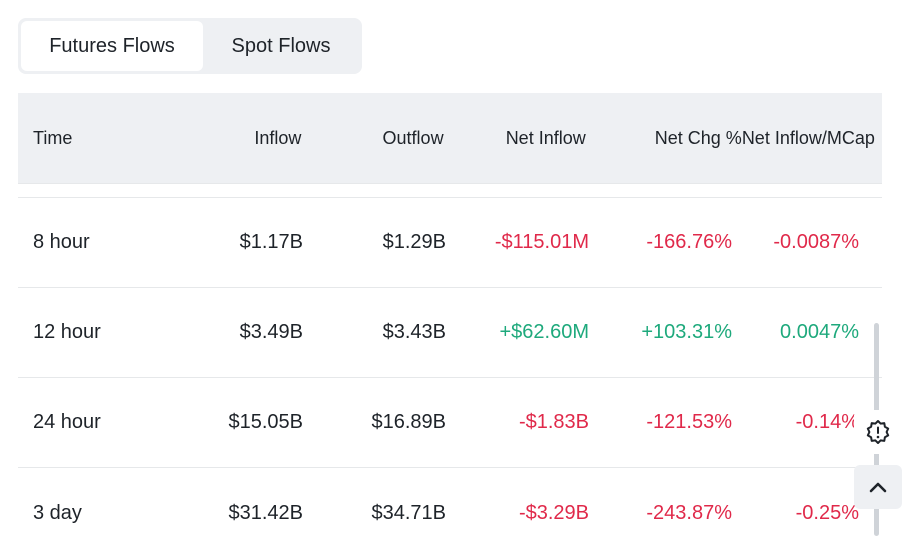  I want to click on header-net-chg: Net Chg %, so click(698, 137).